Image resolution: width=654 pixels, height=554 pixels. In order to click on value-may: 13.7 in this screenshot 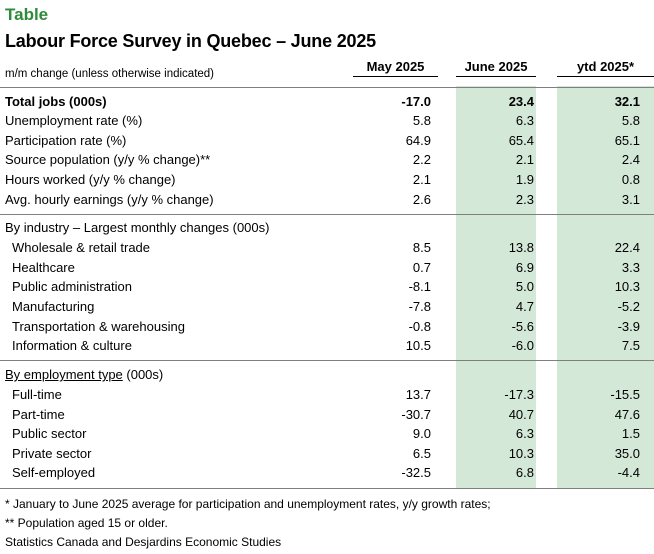, I will do `click(418, 394)`.